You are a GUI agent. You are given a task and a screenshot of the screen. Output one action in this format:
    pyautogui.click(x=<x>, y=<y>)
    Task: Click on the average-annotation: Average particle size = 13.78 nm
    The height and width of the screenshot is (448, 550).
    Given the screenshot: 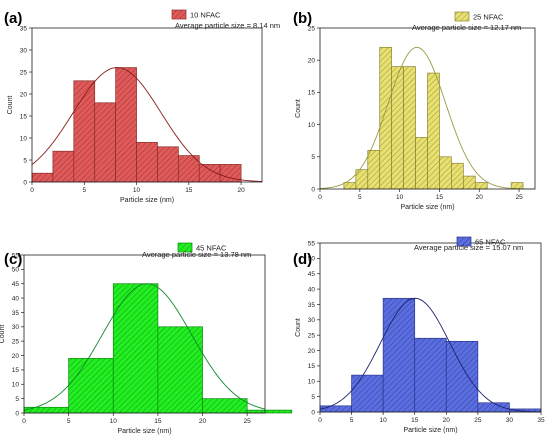 What is the action you would take?
    pyautogui.click(x=196, y=254)
    